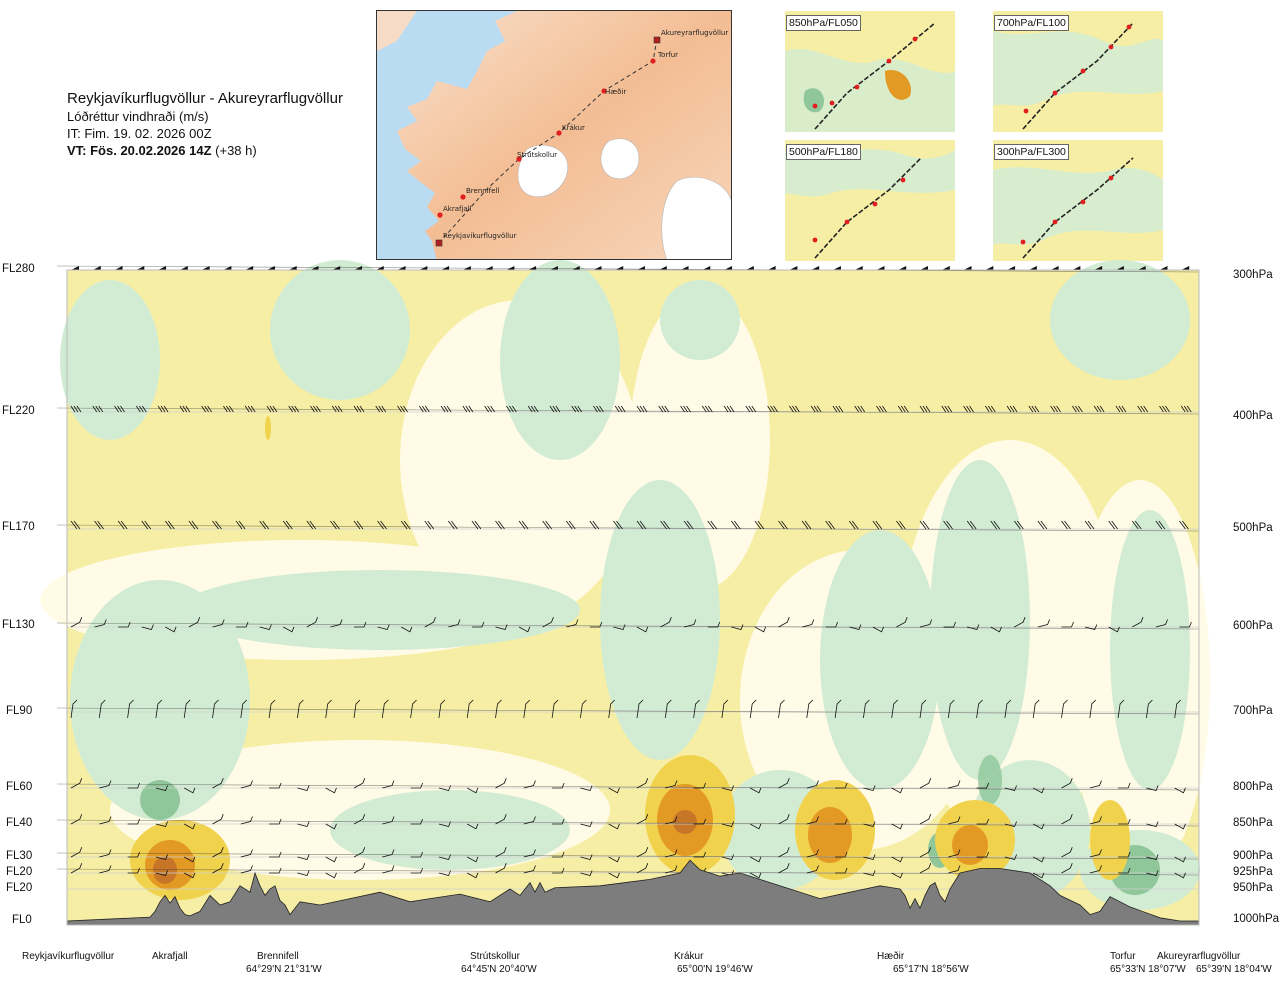 This screenshot has width=1280, height=981. I want to click on fl-tick-label: FL60, so click(19, 787).